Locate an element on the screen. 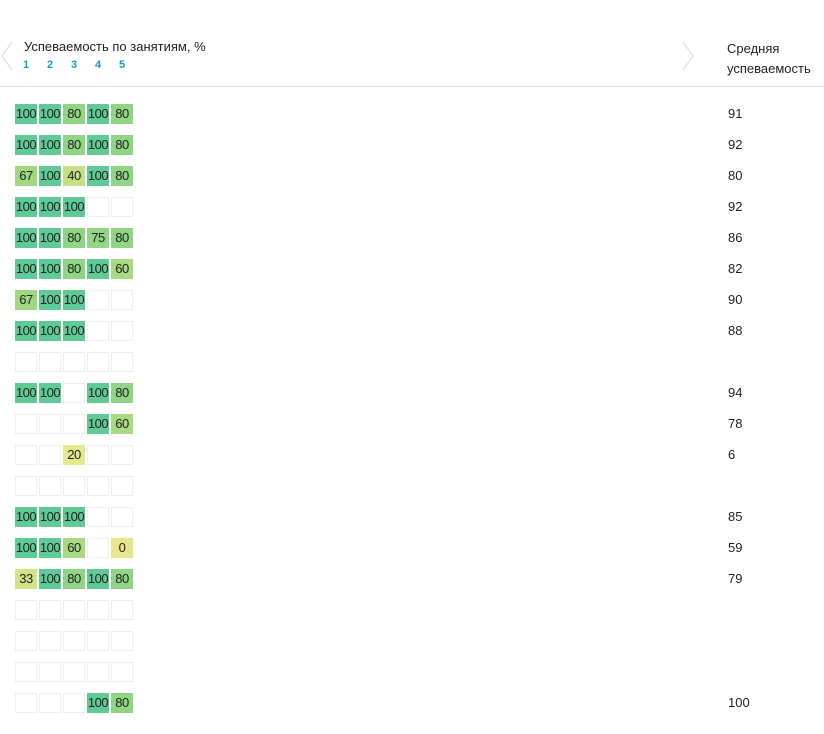 The height and width of the screenshot is (734, 824). score-cell: 0 is located at coordinates (122, 548).